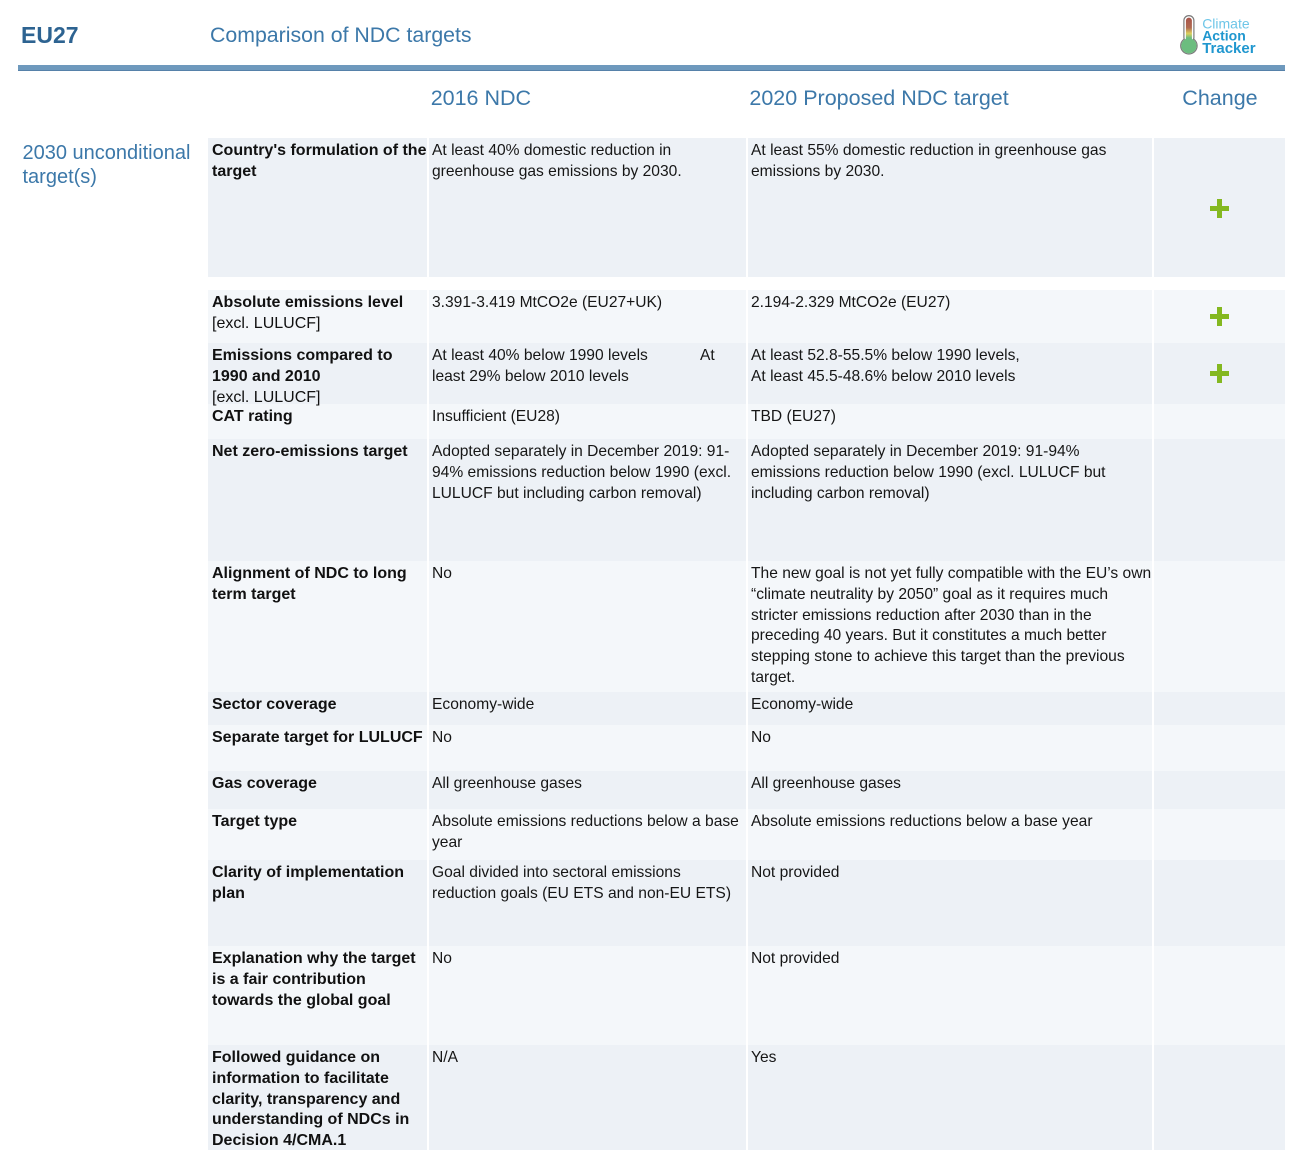 Image resolution: width=1299 pixels, height=1165 pixels. Describe the element at coordinates (1224, 35) in the screenshot. I see `svg-text: Action` at that location.